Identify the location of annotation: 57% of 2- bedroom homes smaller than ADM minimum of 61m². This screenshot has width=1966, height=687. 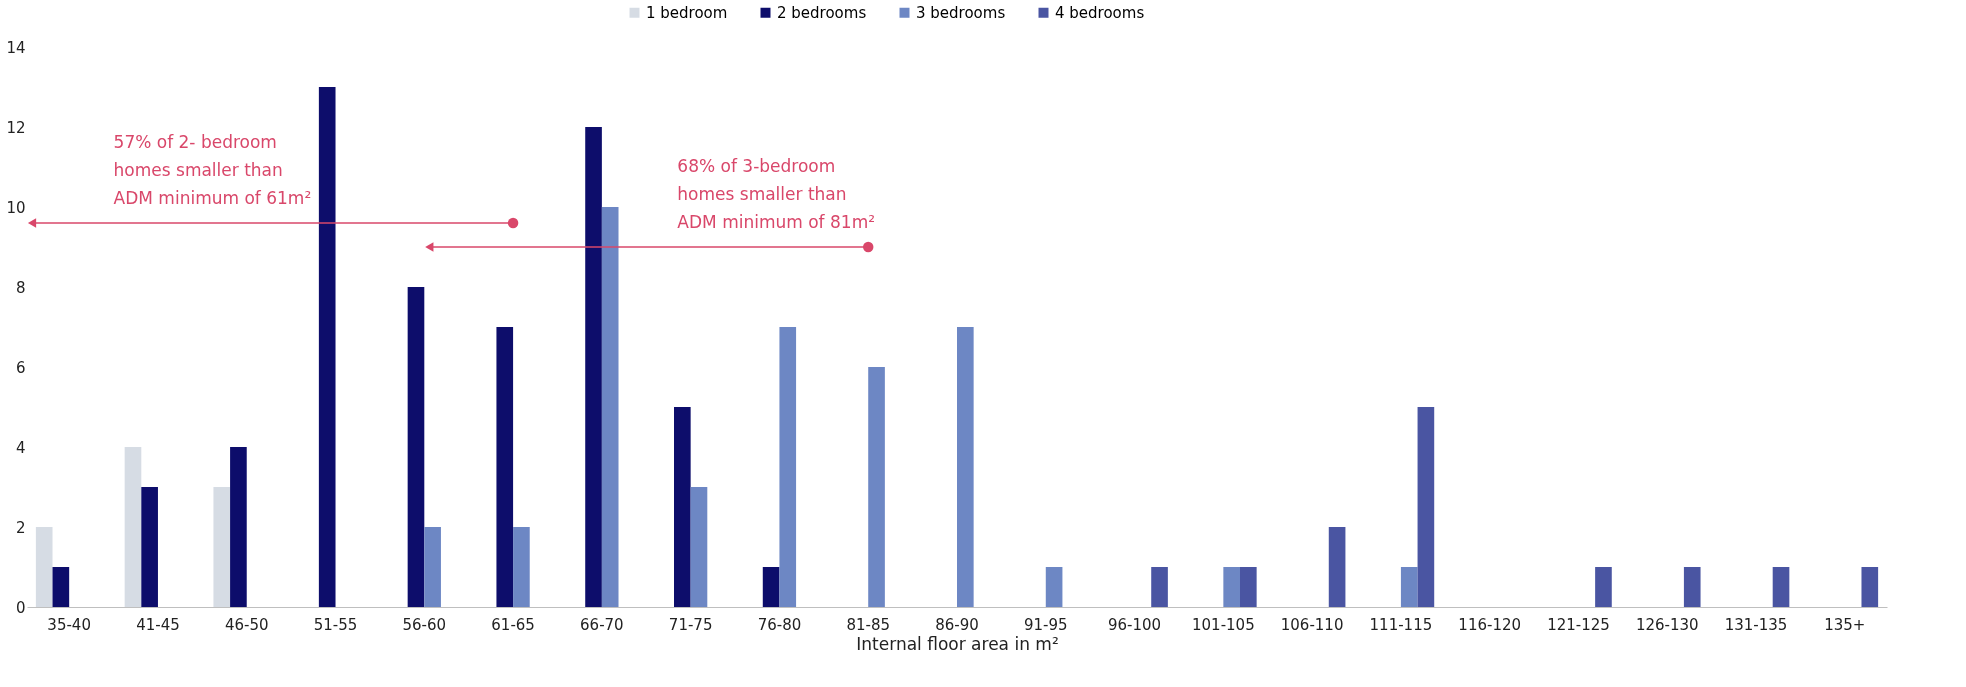
(212, 170).